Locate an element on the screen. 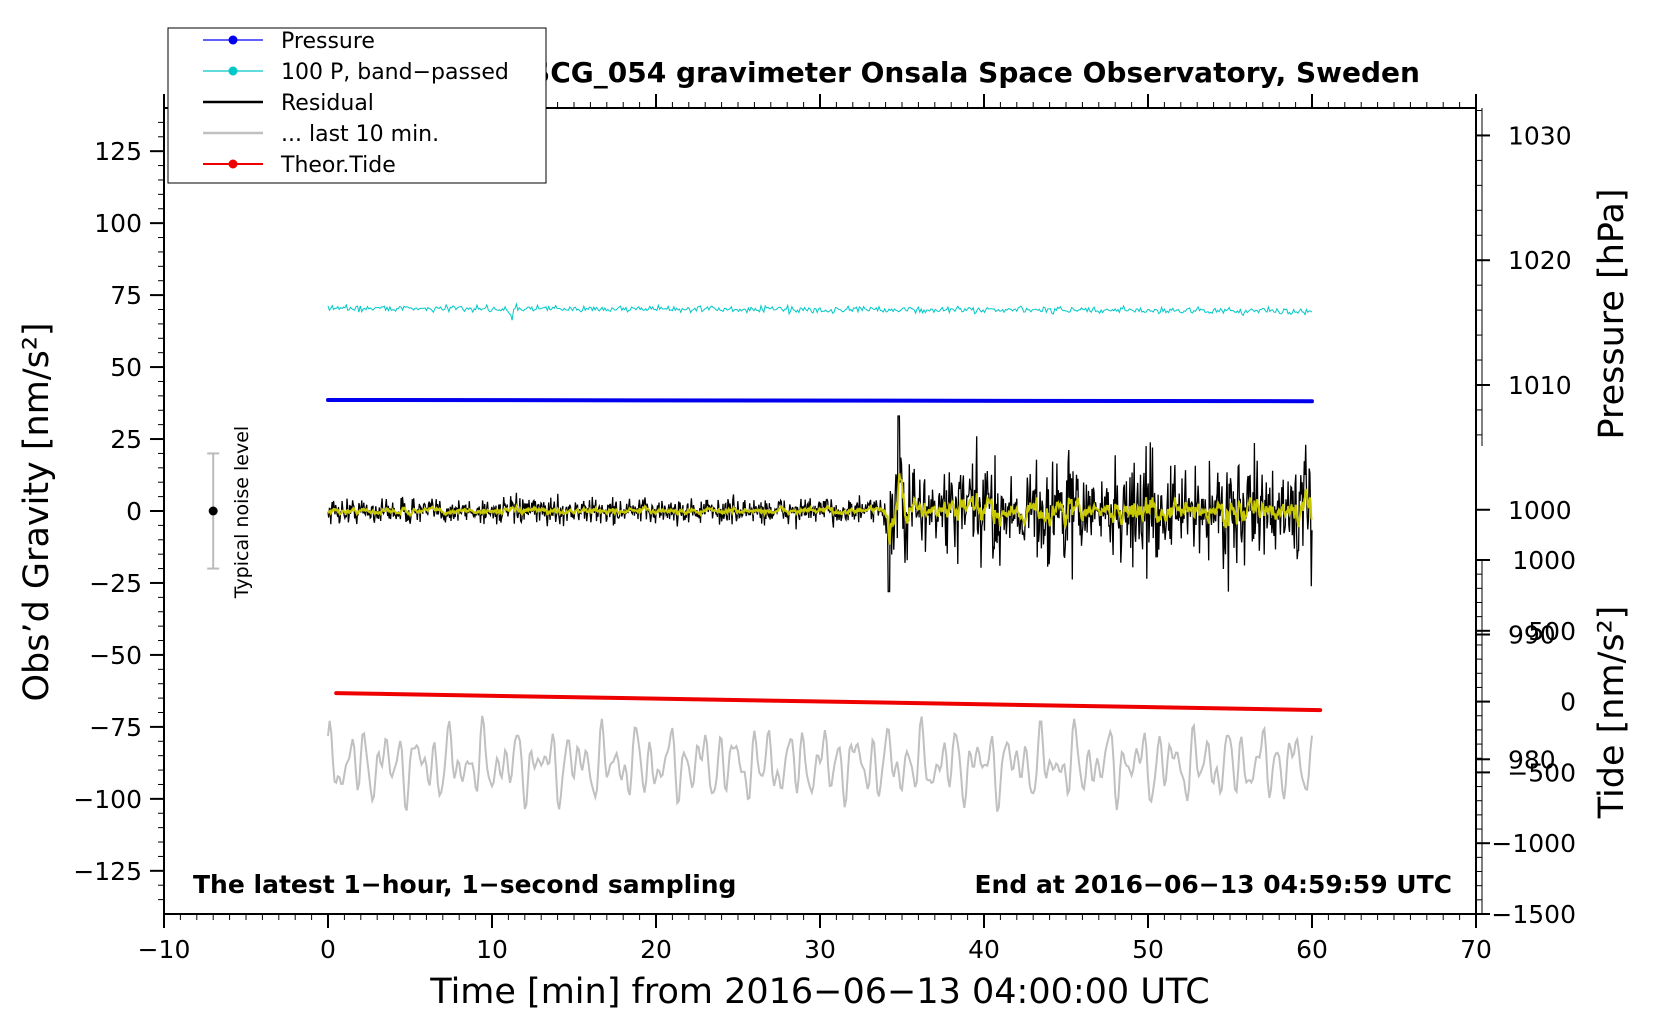  pressure-tick-label: 1020 is located at coordinates (1540, 260).